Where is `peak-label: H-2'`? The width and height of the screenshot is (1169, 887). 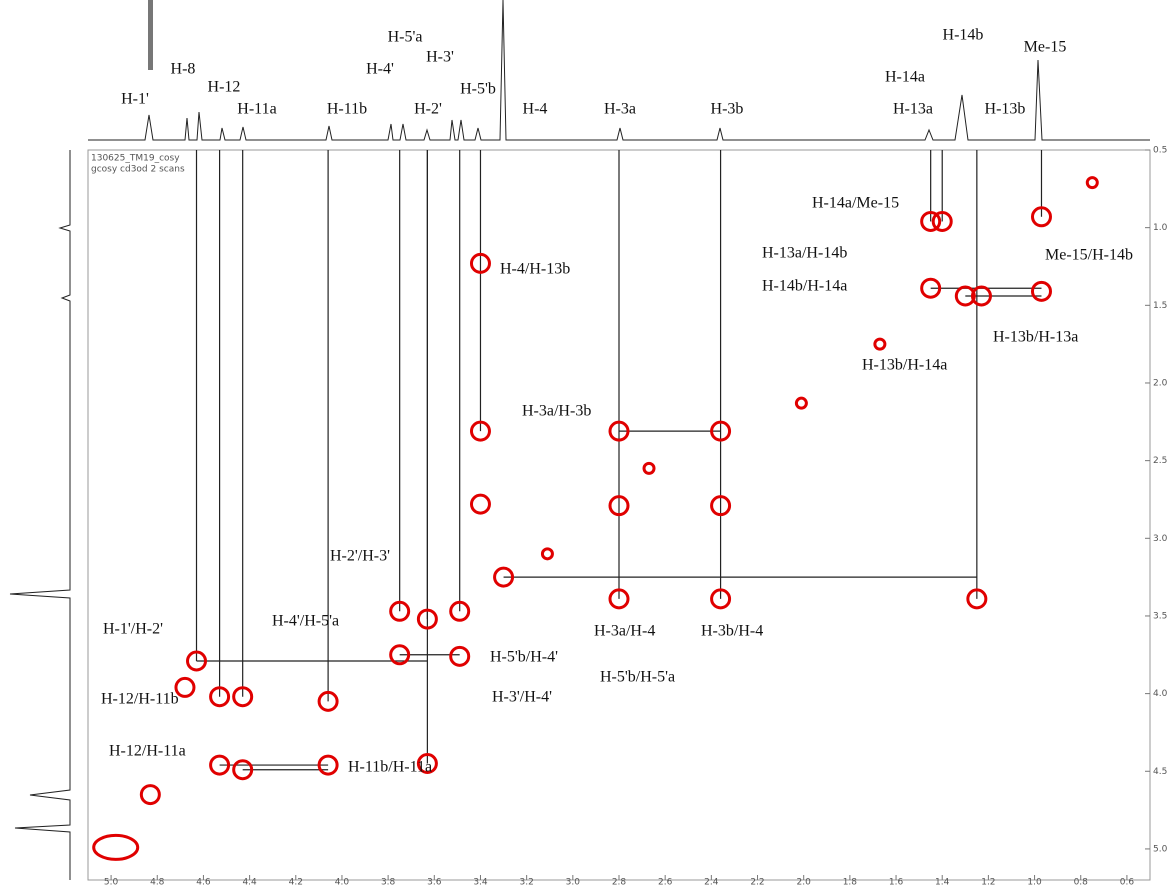 peak-label: H-2' is located at coordinates (428, 109).